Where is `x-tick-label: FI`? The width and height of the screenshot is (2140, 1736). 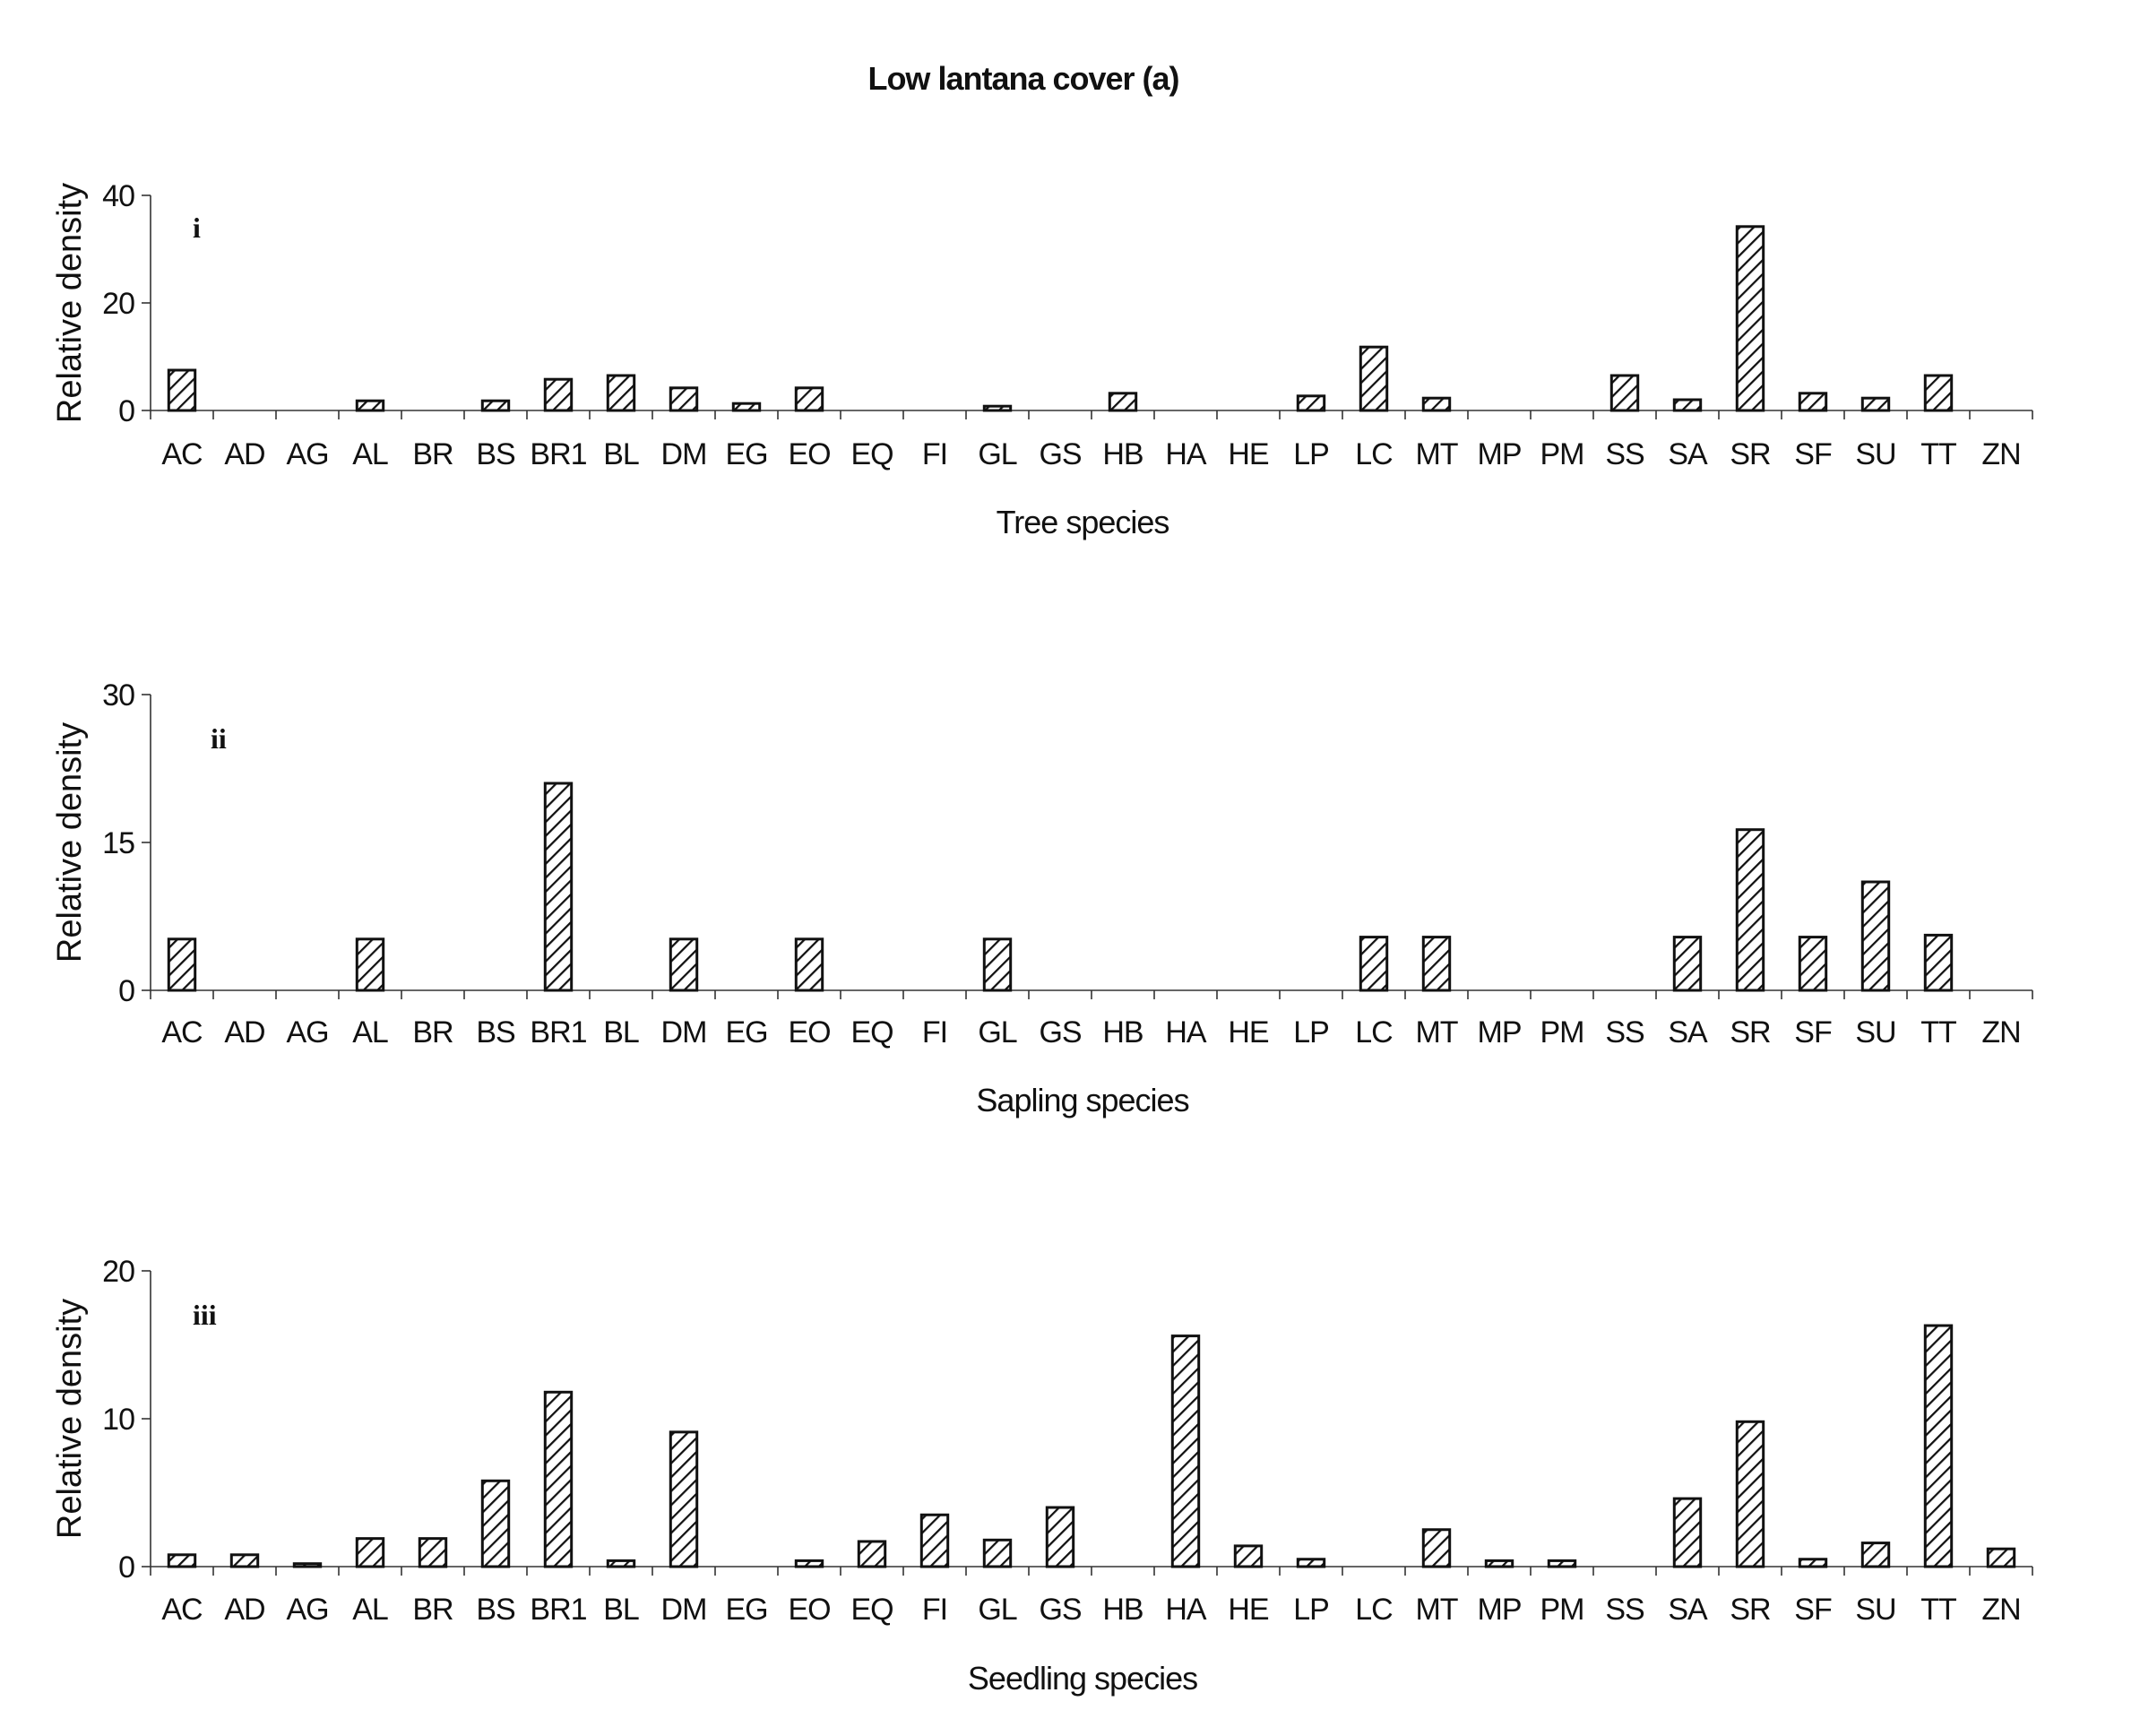
x-tick-label: FI is located at coordinates (935, 454).